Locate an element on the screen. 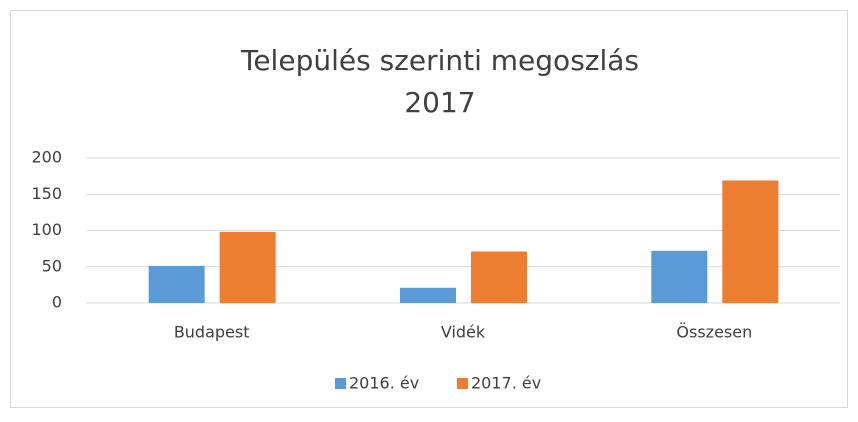  x-tick-label: Budapest is located at coordinates (212, 332).